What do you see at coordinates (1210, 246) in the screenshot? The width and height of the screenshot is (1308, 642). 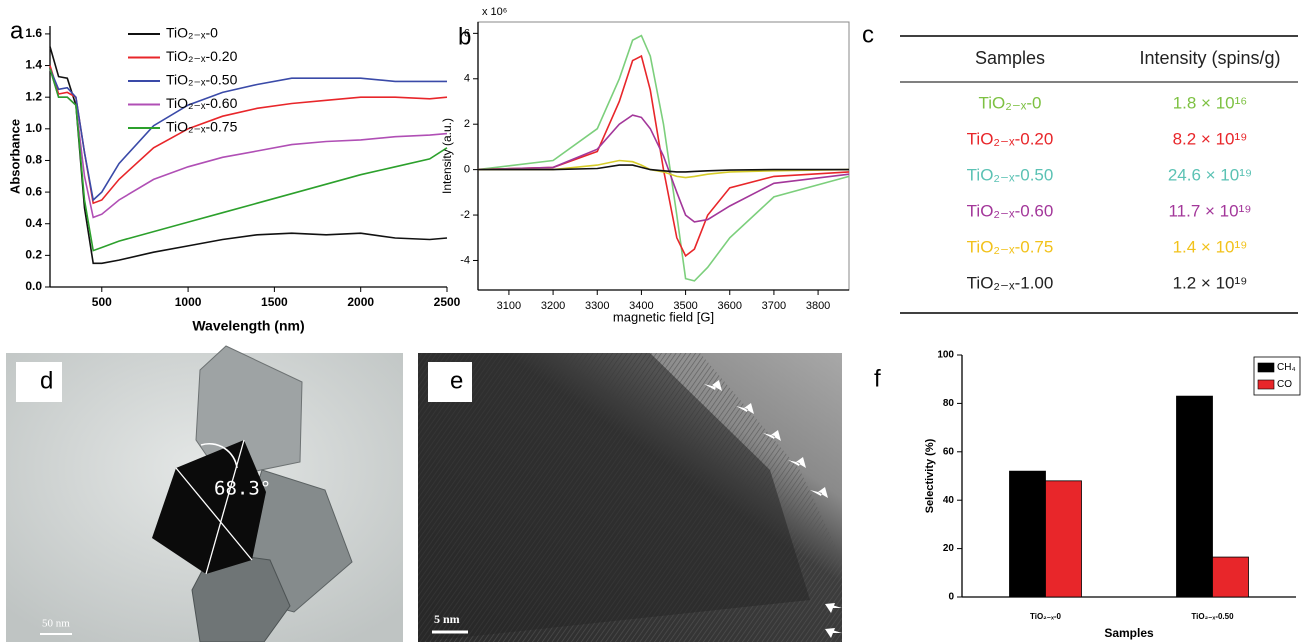 I see `table-cell: 1.4 × 10¹⁹` at bounding box center [1210, 246].